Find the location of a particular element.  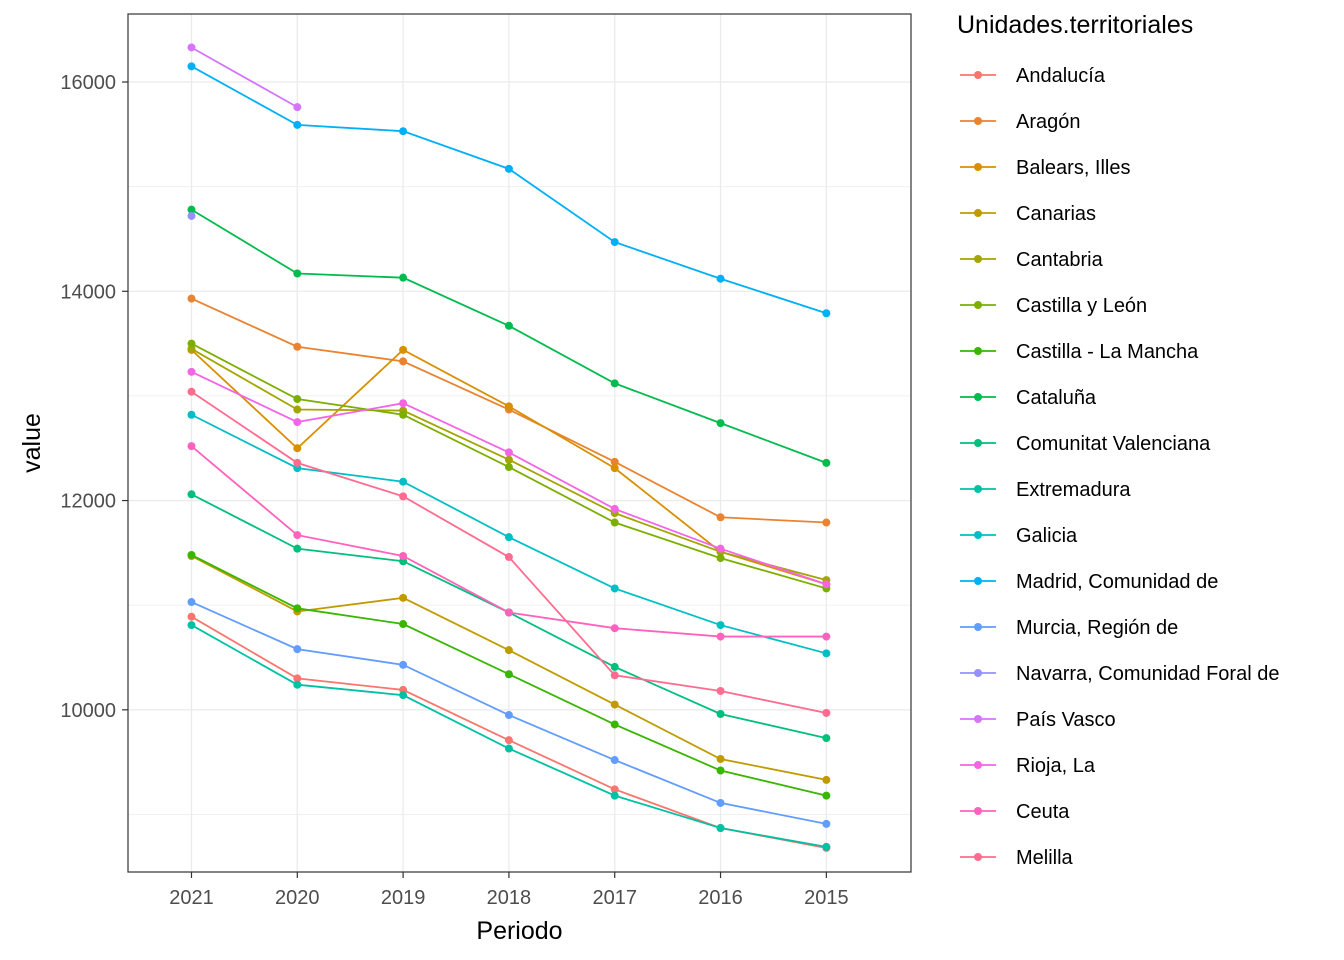

legend-label: Aragón is located at coordinates (1048, 122).